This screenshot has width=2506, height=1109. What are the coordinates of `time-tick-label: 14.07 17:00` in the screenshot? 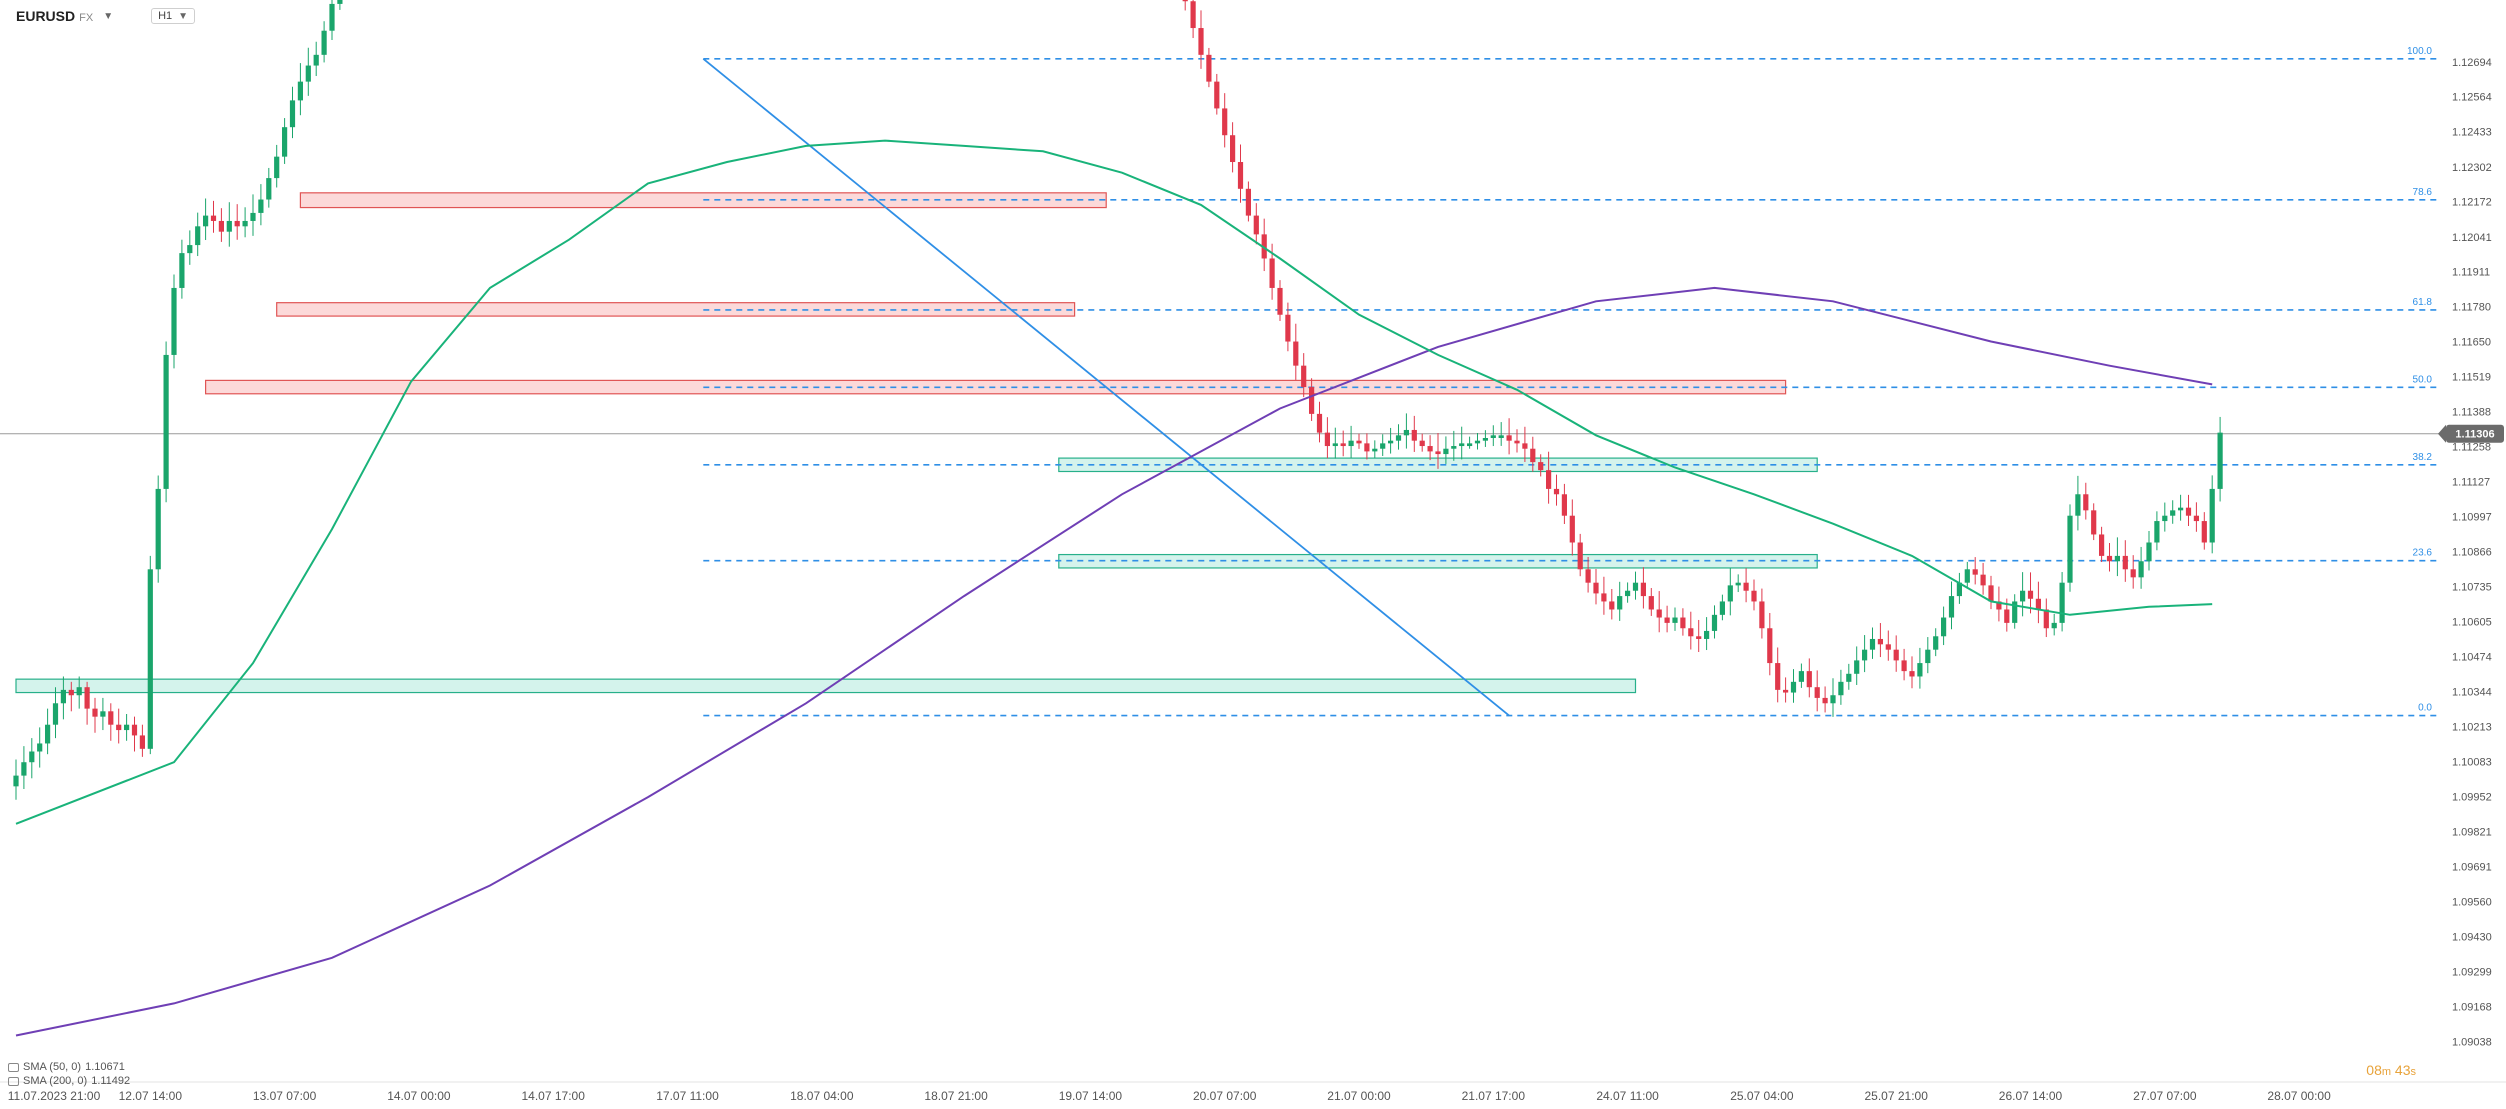 It's located at (553, 1096).